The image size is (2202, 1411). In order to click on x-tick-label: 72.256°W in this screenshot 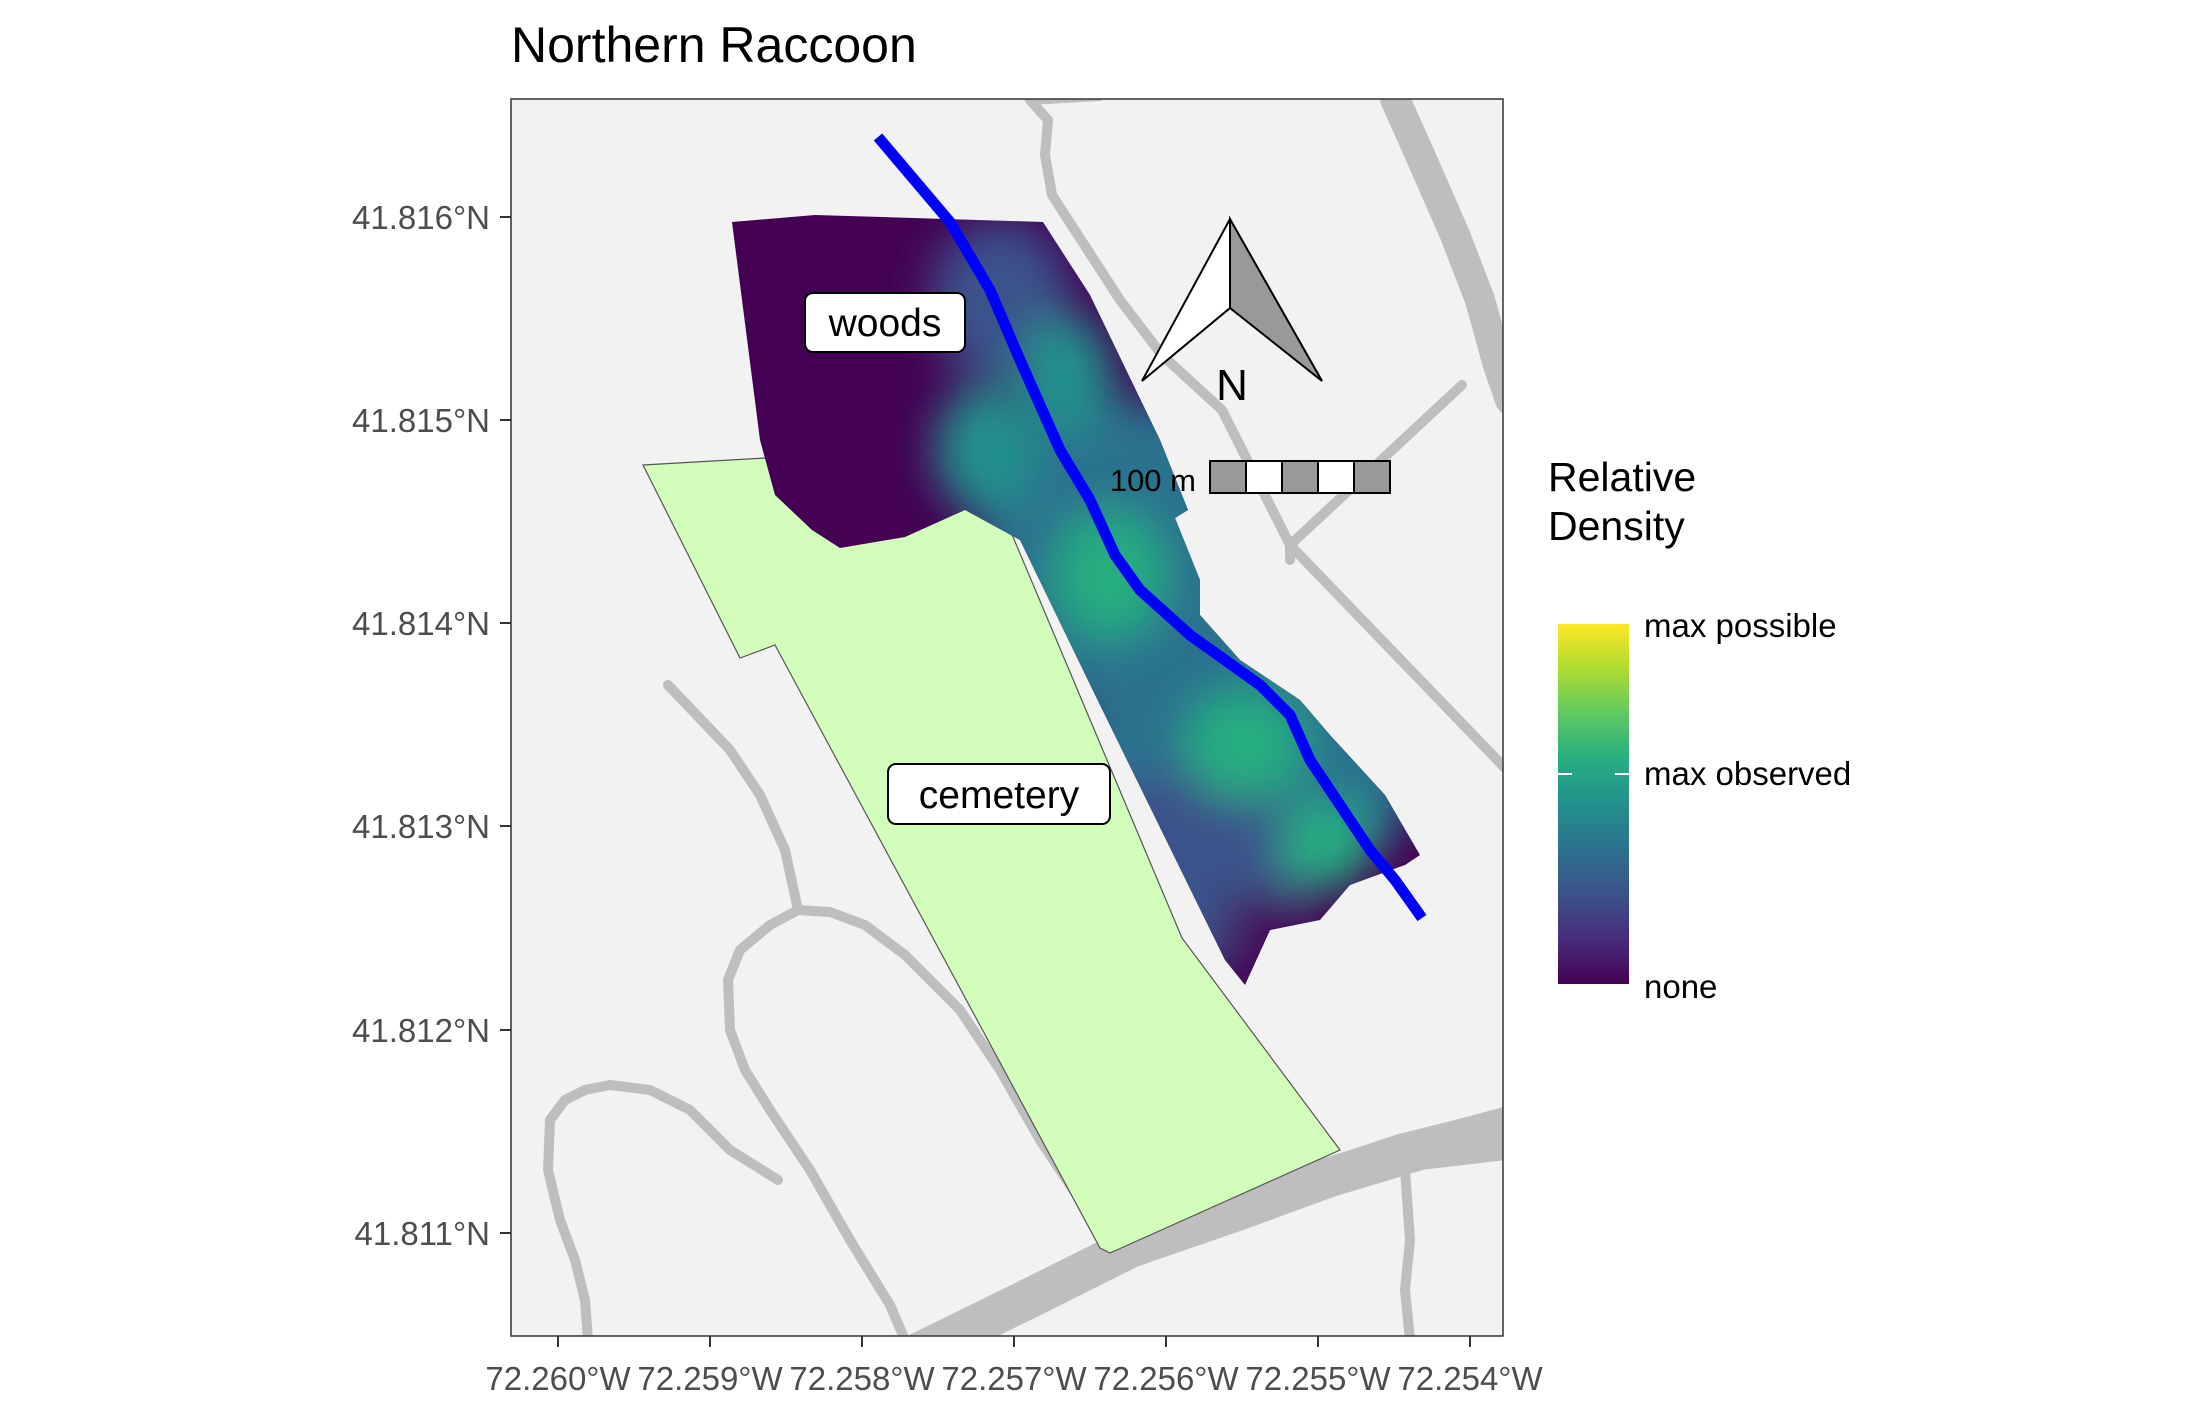, I will do `click(1166, 1378)`.